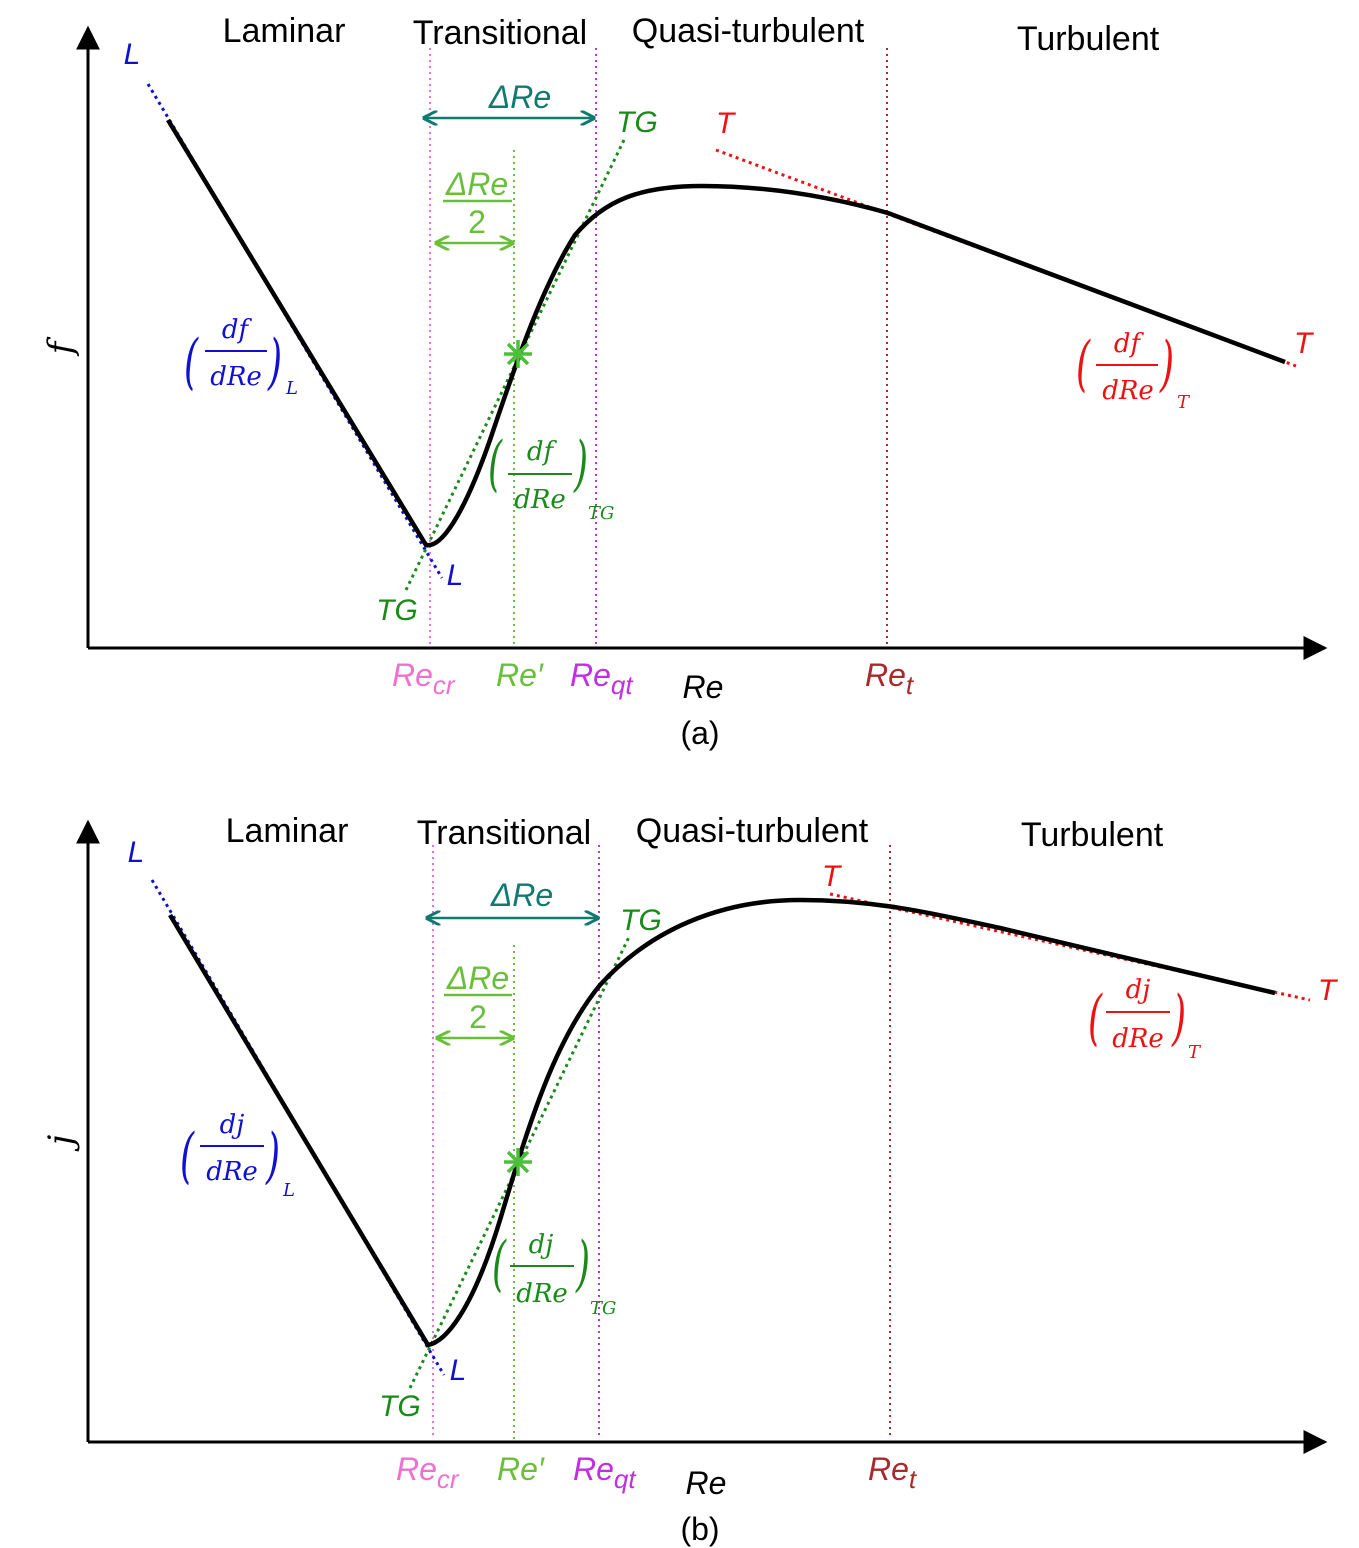 Image resolution: width=1359 pixels, height=1548 pixels. Describe the element at coordinates (237, 1155) in the screenshot. I see `slope-laminar: ( dj dRe ) L` at that location.